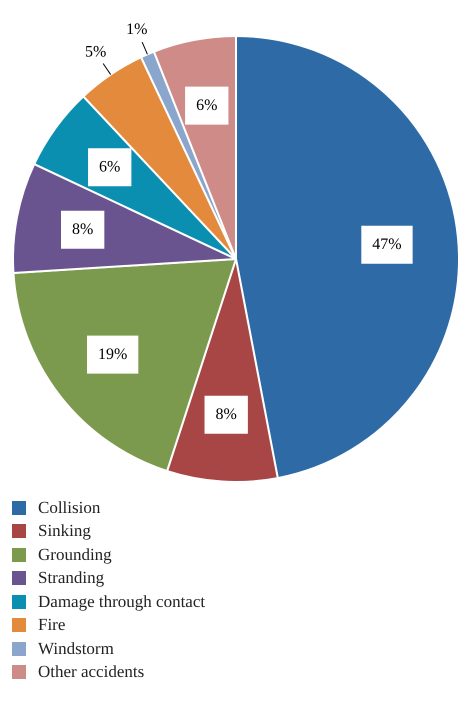 The height and width of the screenshot is (707, 460). I want to click on legend-label: Grounding, so click(75, 554).